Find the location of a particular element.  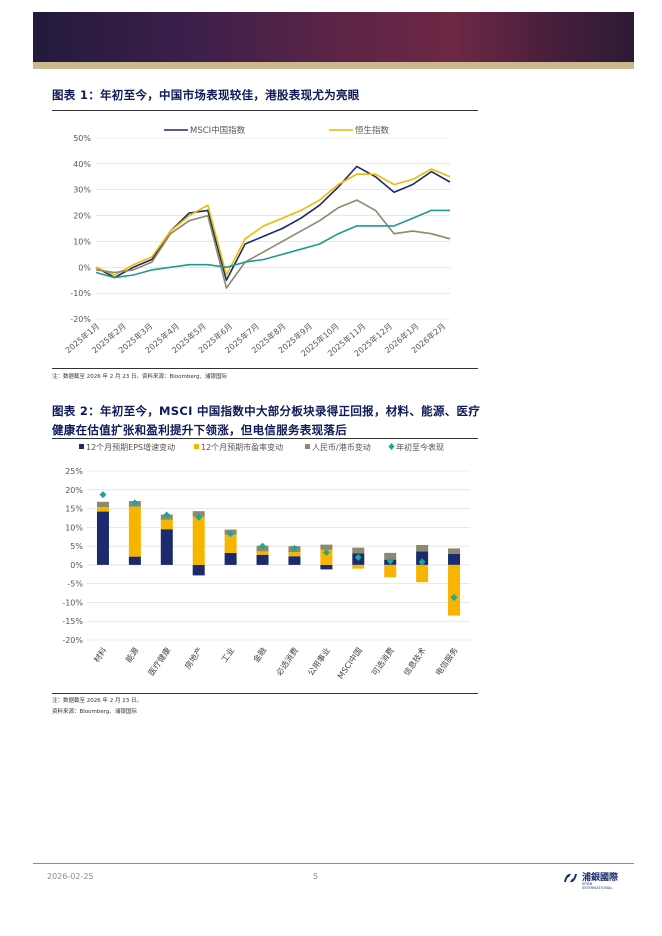

y-tick-label: -10% is located at coordinates (72, 602).